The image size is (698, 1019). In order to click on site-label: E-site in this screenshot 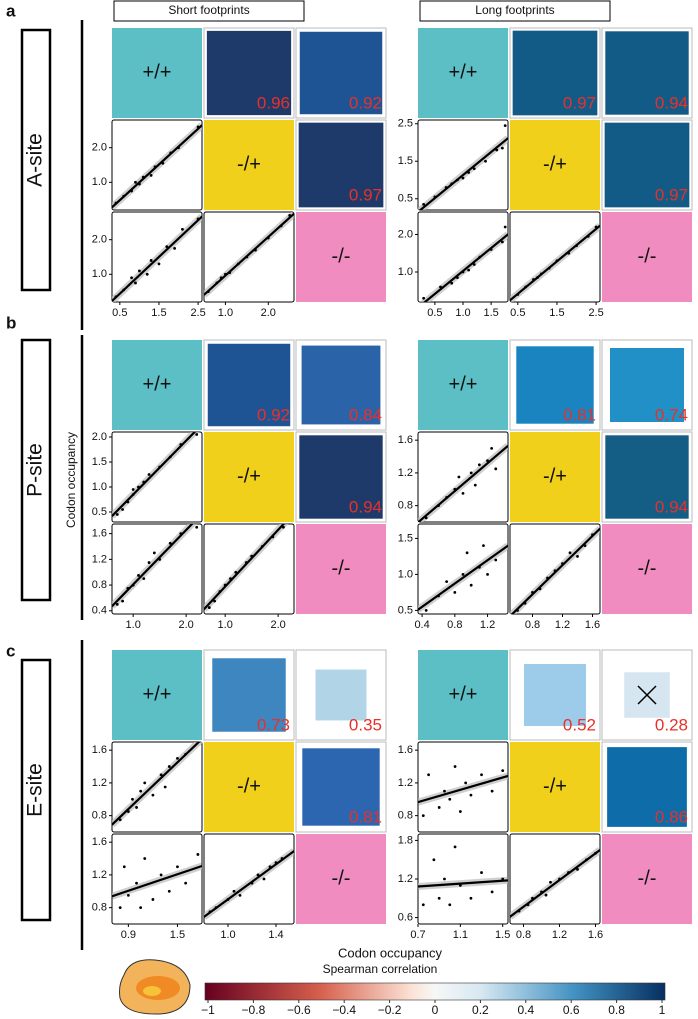, I will do `click(35, 790)`.